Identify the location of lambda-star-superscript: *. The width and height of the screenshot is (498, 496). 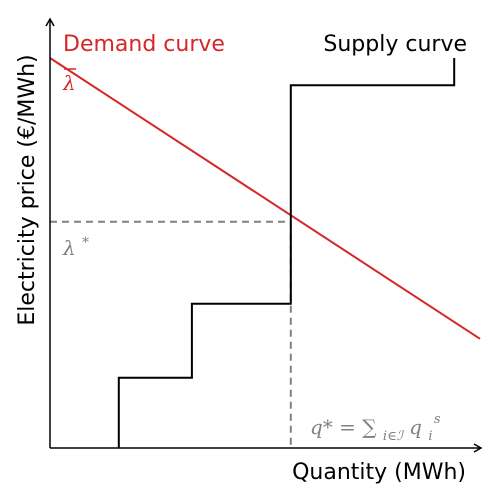
(85, 243).